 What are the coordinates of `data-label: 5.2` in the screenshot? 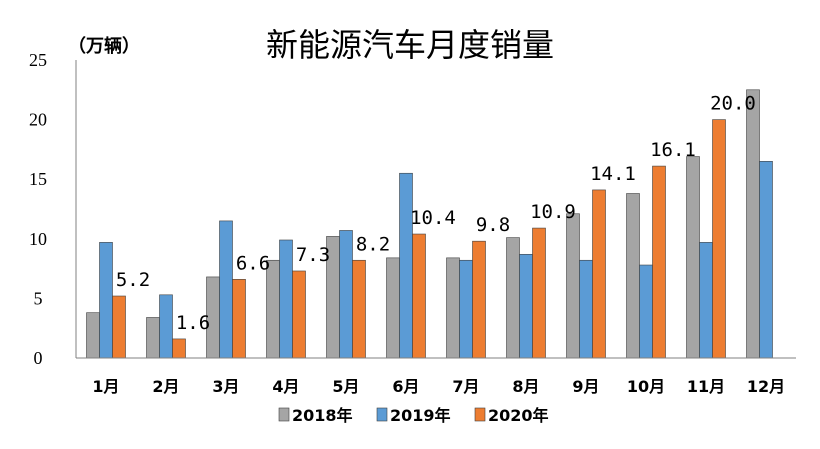 It's located at (133, 280).